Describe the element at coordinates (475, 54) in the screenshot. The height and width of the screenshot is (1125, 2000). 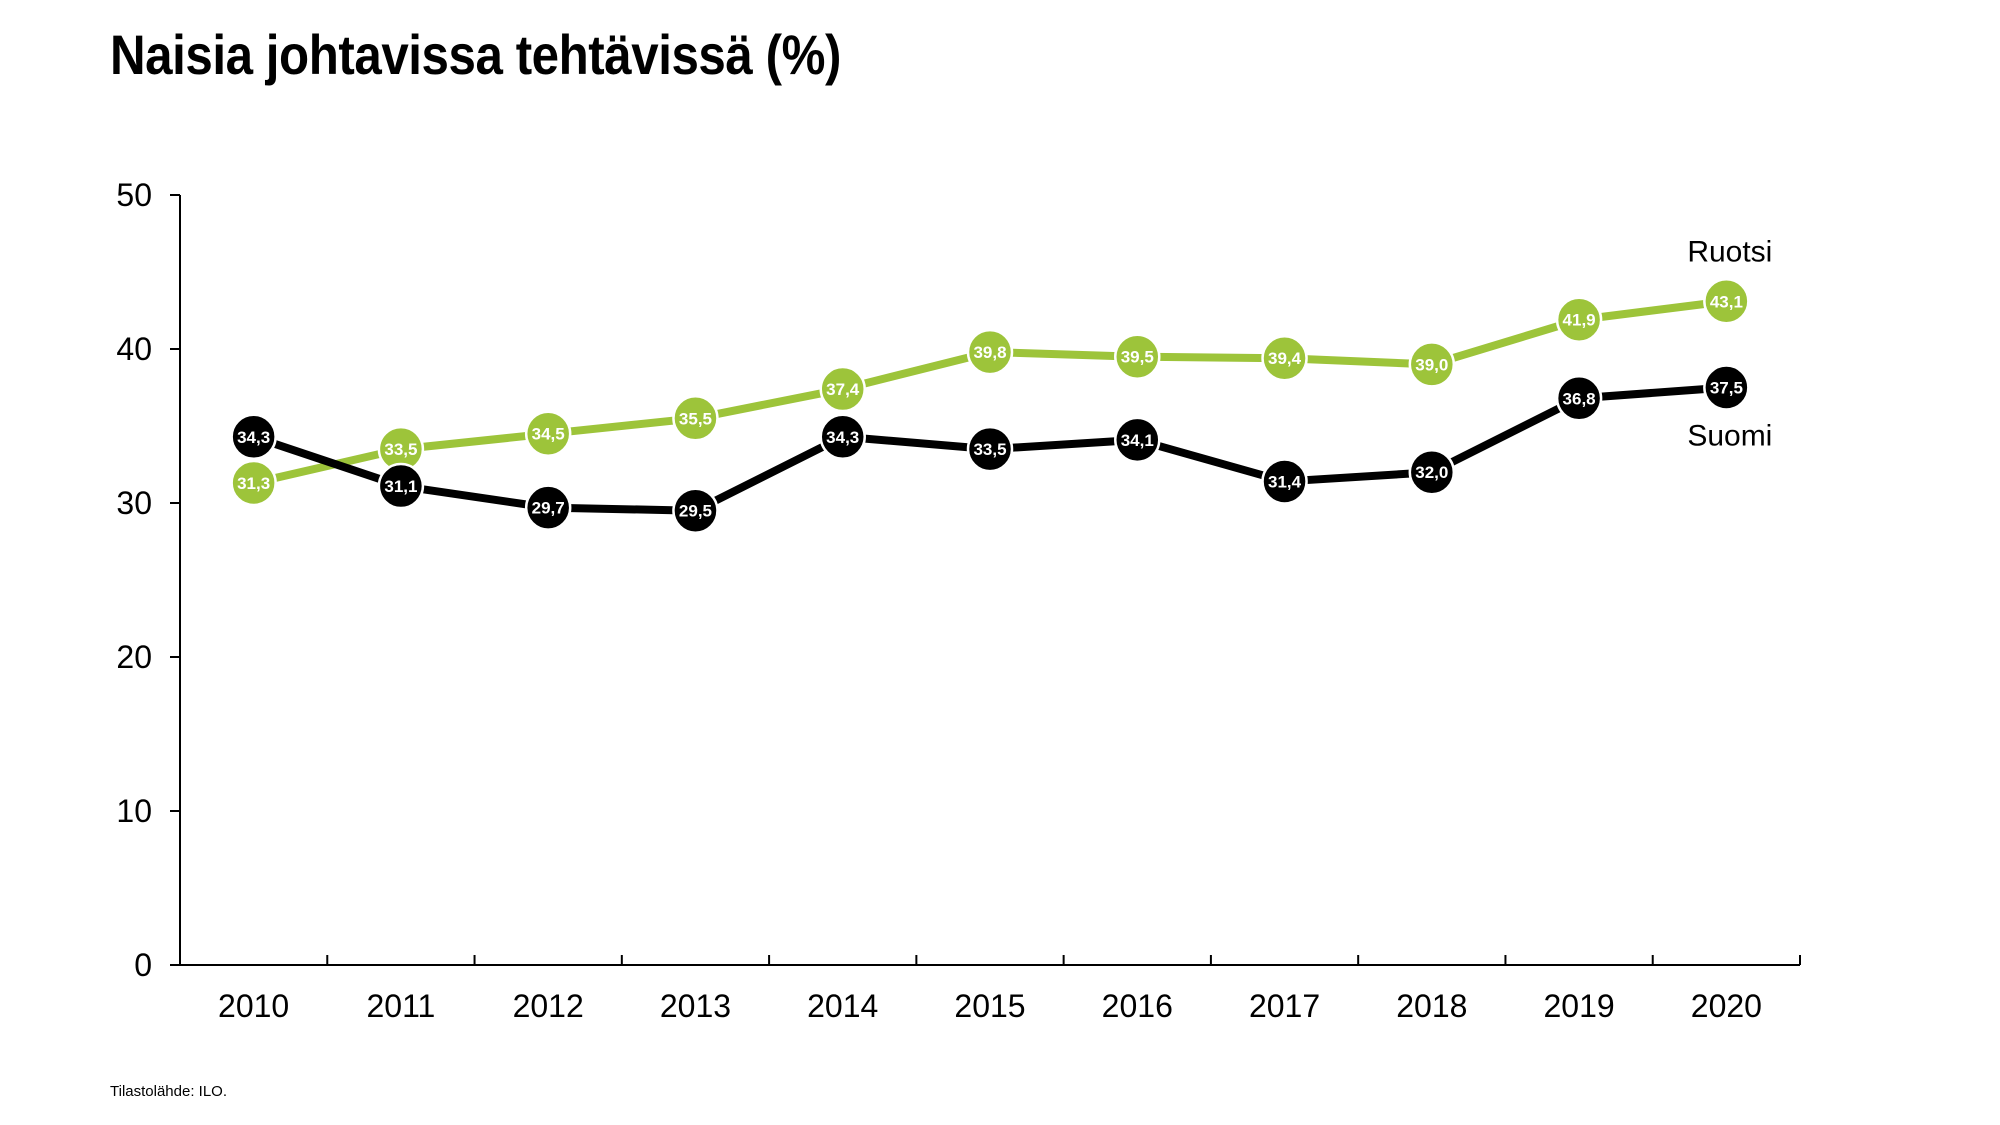
I see `chart-title: Naisia johtavissa tehtävissä (%)` at that location.